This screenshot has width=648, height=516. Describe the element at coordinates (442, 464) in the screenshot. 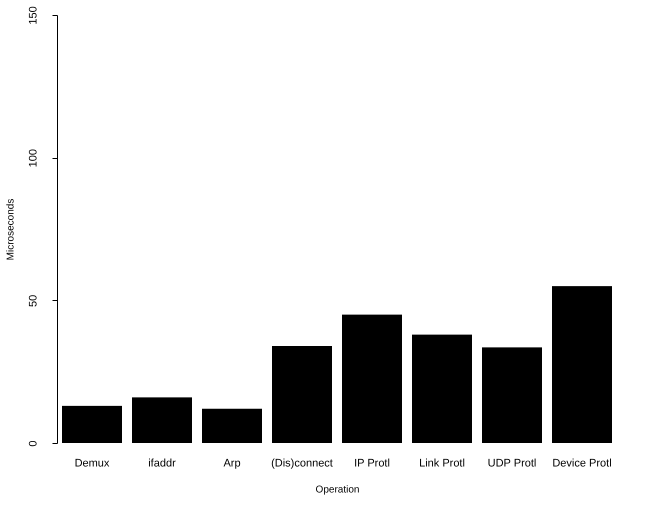

I see `x-tick-label: Link Protl` at that location.